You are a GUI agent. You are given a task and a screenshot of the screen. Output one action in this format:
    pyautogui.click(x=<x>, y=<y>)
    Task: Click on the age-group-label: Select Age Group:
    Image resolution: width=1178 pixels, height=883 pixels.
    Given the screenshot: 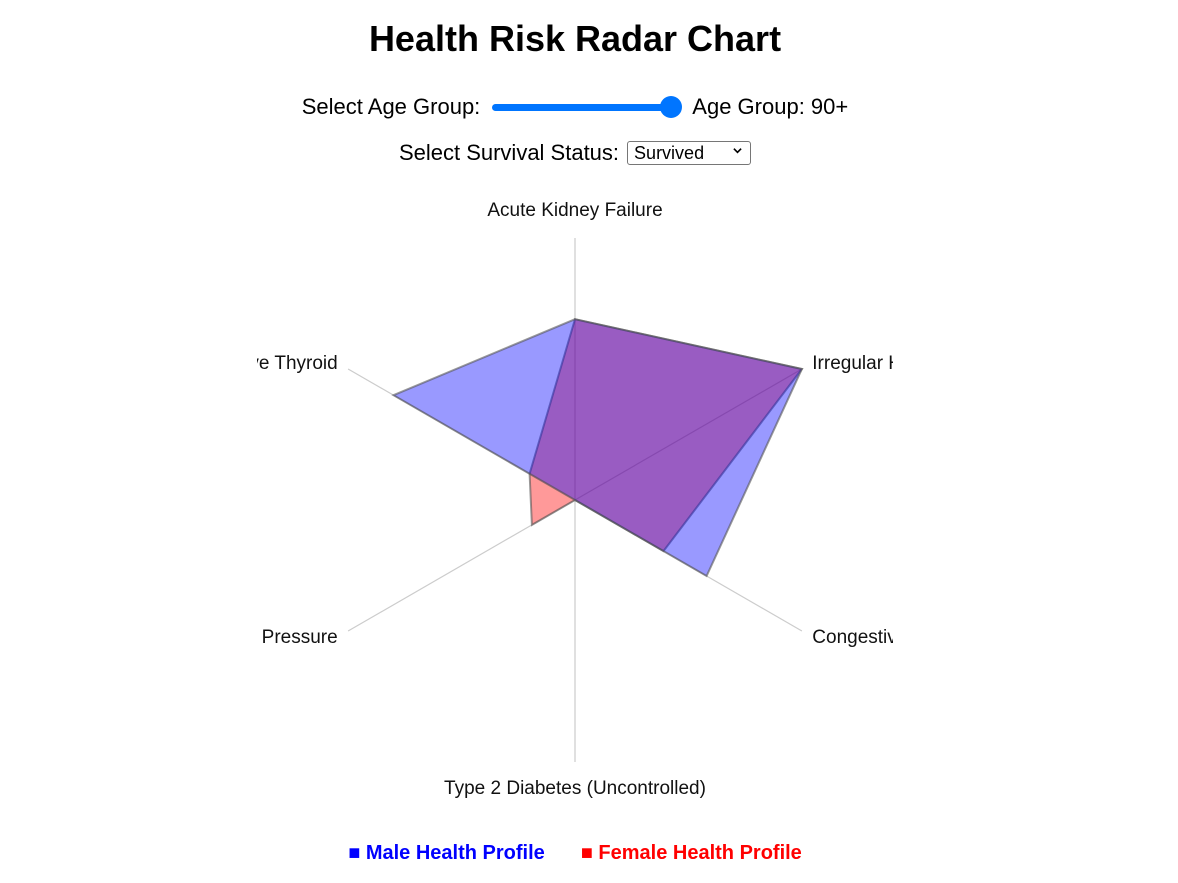 What is the action you would take?
    pyautogui.click(x=391, y=106)
    